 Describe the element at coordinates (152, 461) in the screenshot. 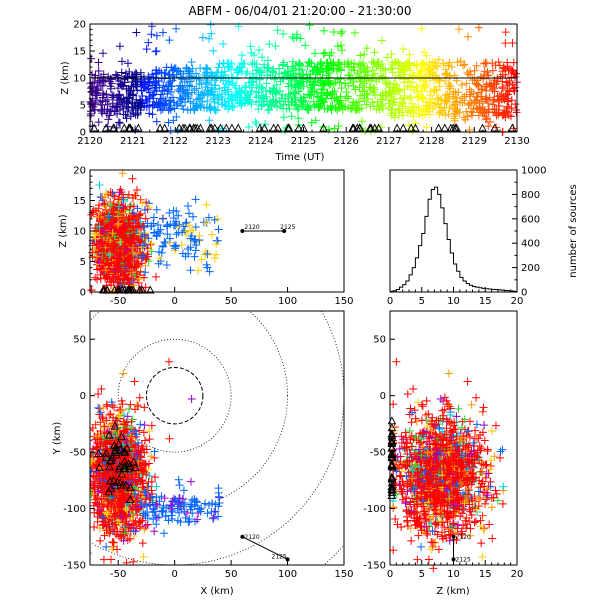

I see `plan-view-sources` at that location.